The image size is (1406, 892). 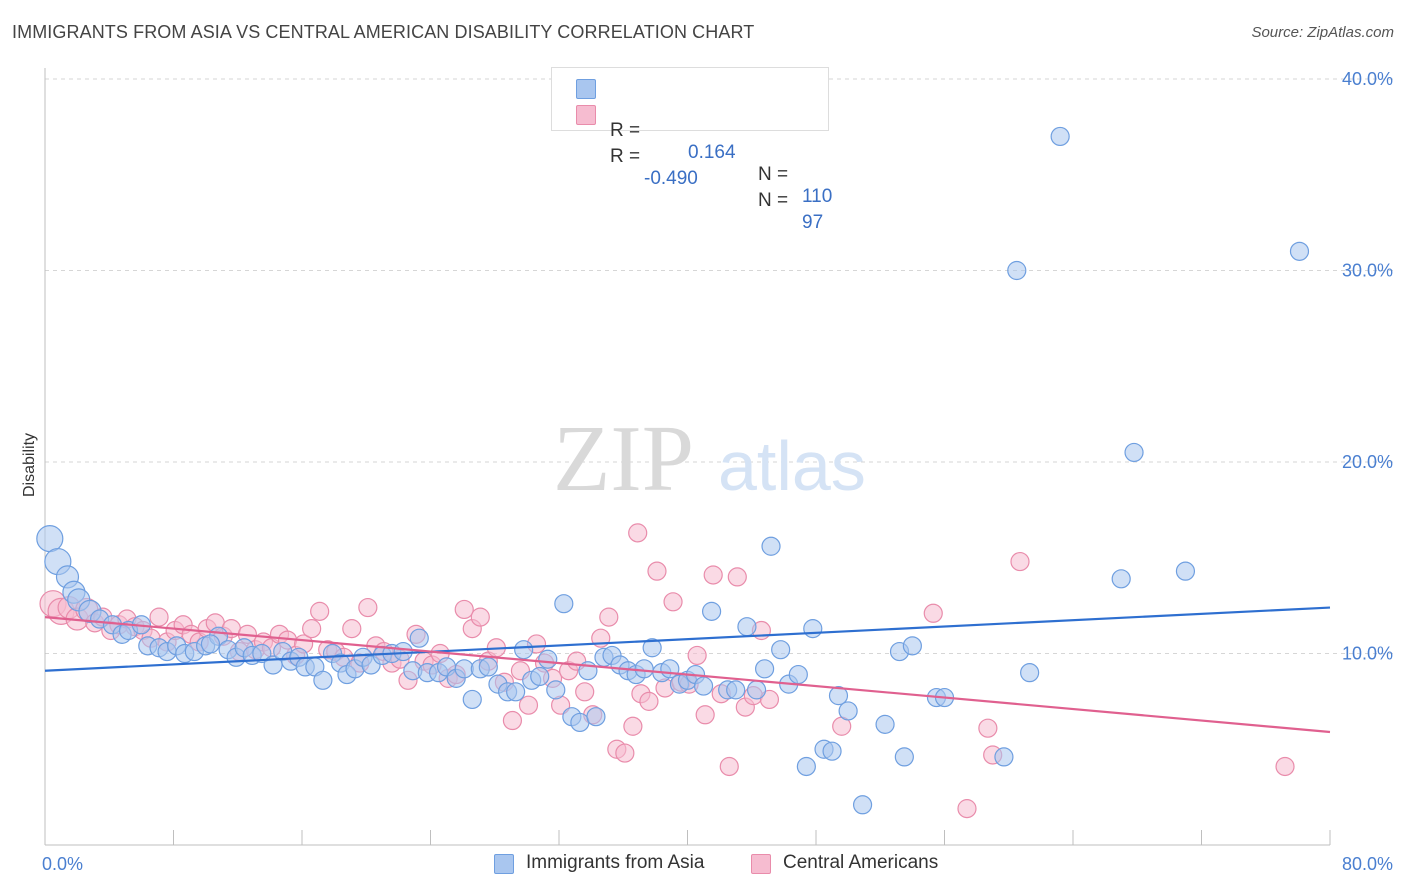 What do you see at coordinates (699, 167) in the screenshot?
I see `legend-row-central: R = -0.490 N = 97` at bounding box center [699, 167].